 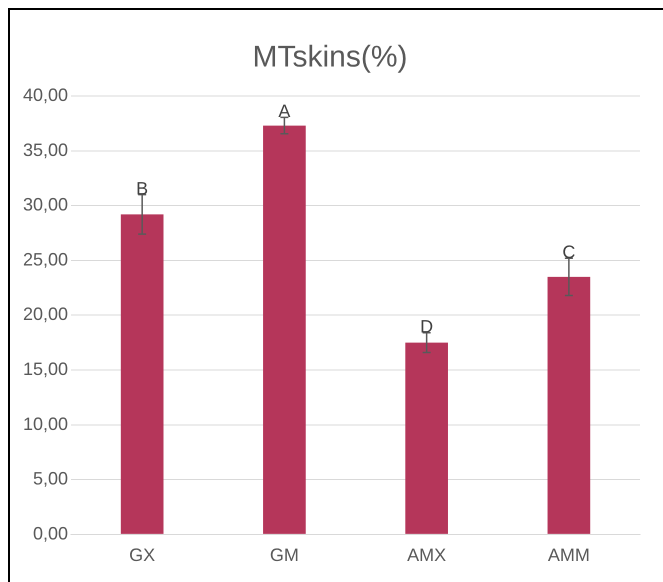 What do you see at coordinates (45, 259) in the screenshot?
I see `y-tick-label: 25,00` at bounding box center [45, 259].